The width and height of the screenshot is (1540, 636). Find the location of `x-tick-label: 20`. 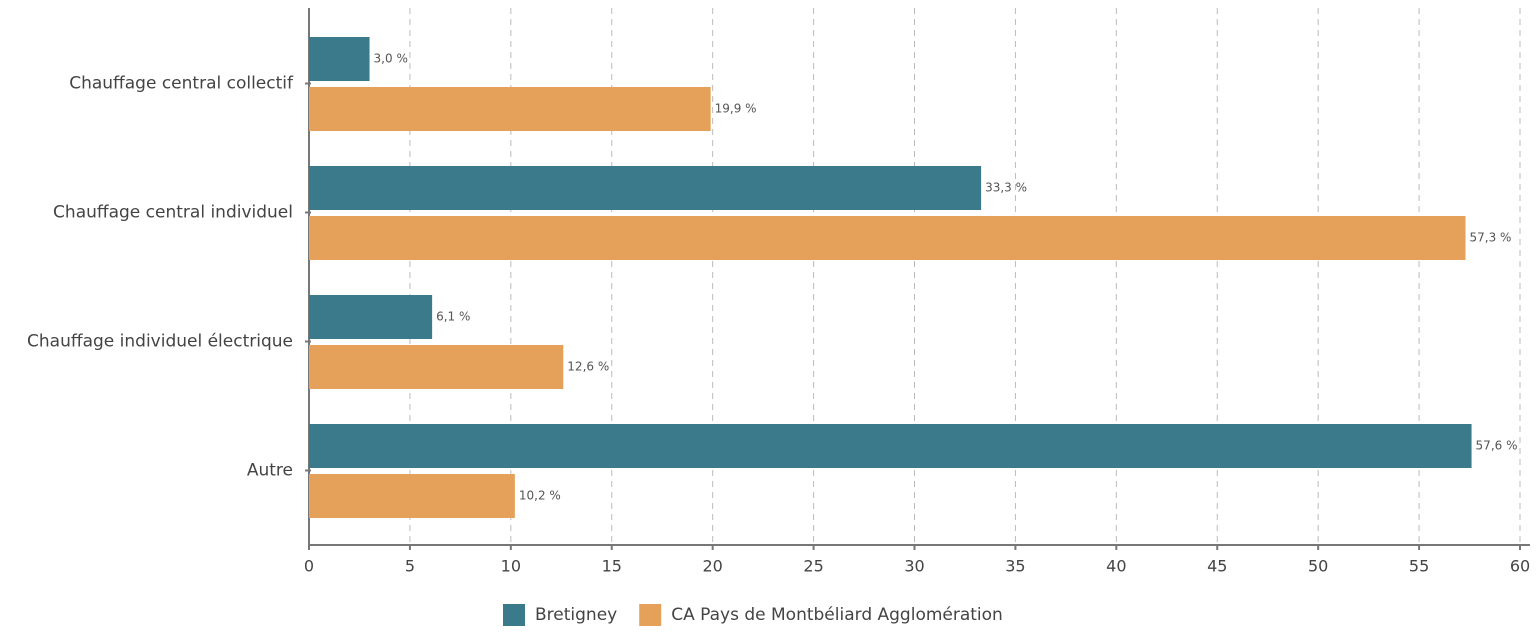

x-tick-label: 20 is located at coordinates (712, 566).